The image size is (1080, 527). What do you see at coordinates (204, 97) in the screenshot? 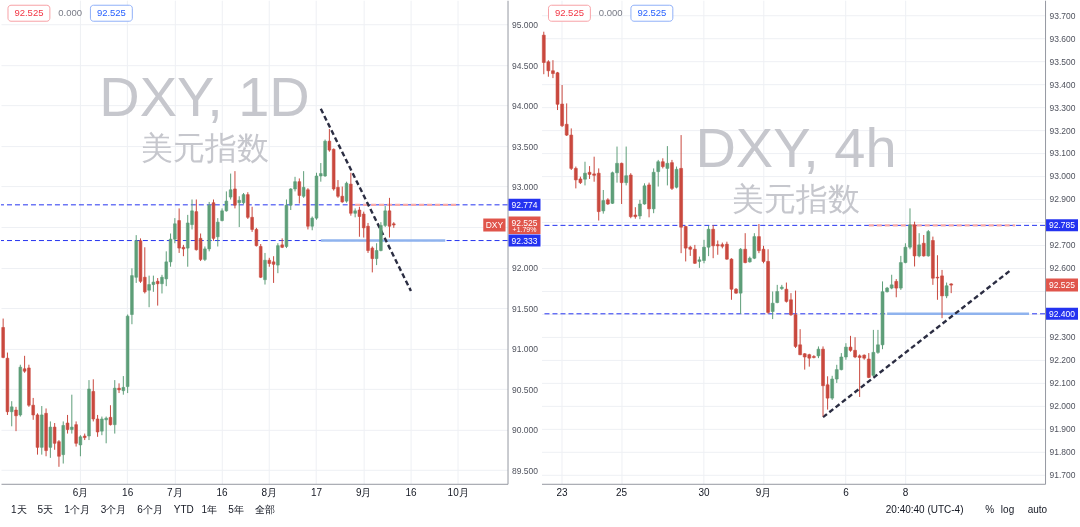
I see `text: DXY, 1D` at bounding box center [204, 97].